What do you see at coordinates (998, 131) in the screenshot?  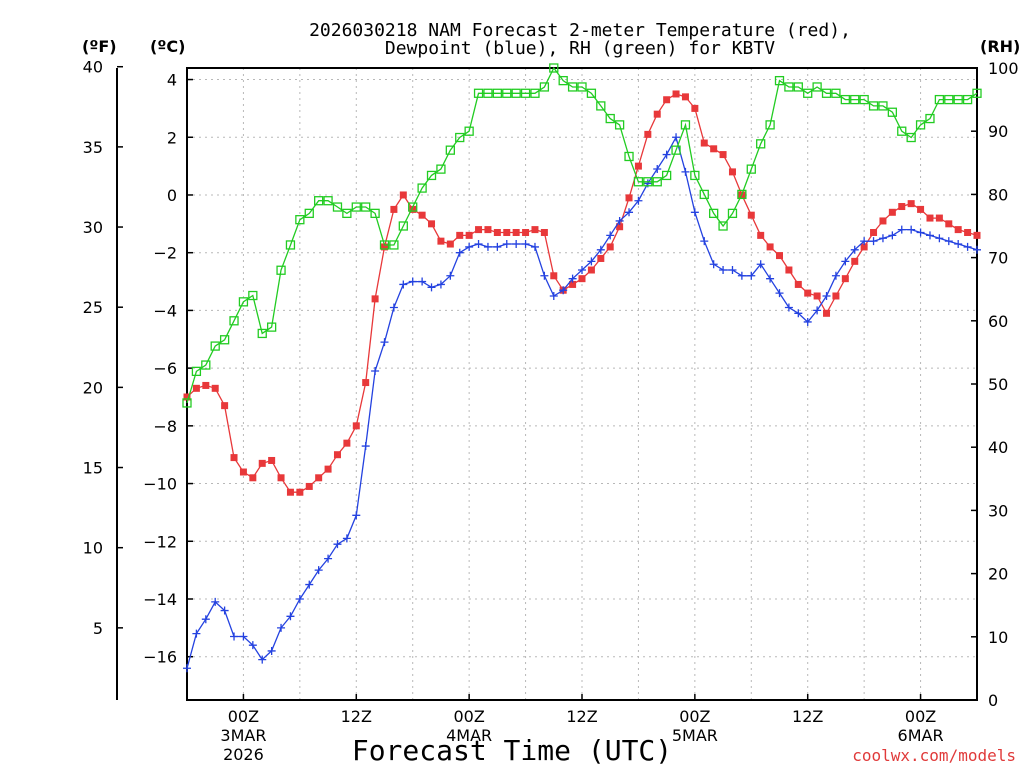 I see `rh-tick-label: 90` at bounding box center [998, 131].